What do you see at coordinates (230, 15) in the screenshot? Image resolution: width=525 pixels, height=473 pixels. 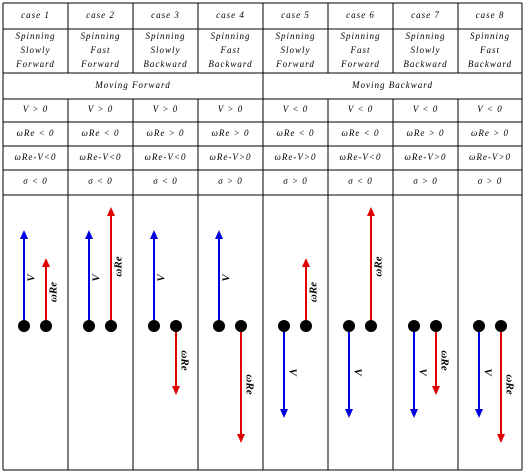 I see `case-header: case 4` at bounding box center [230, 15].